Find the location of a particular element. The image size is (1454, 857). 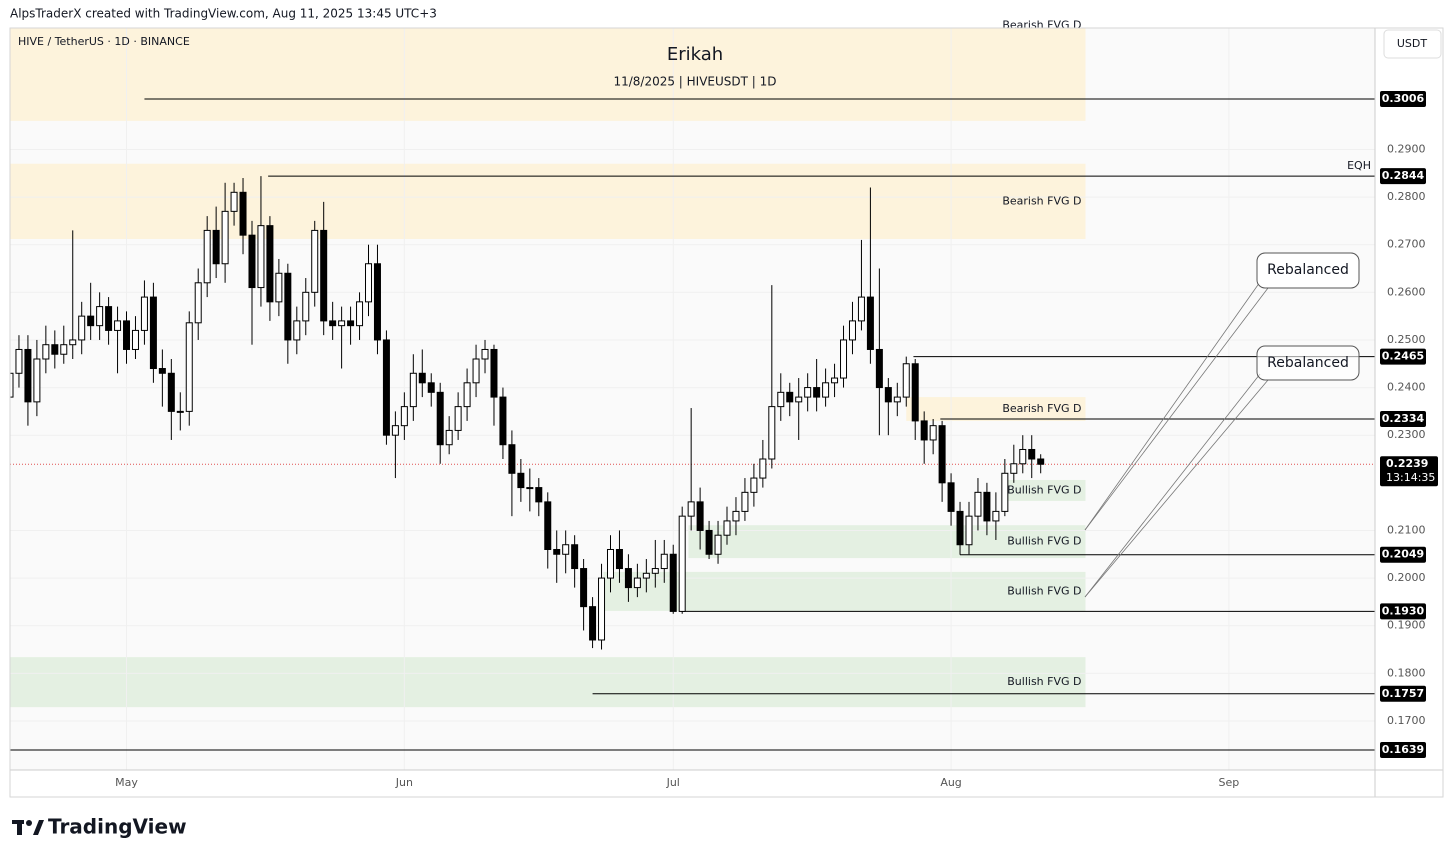

level-label: 0.1930 is located at coordinates (1403, 610).